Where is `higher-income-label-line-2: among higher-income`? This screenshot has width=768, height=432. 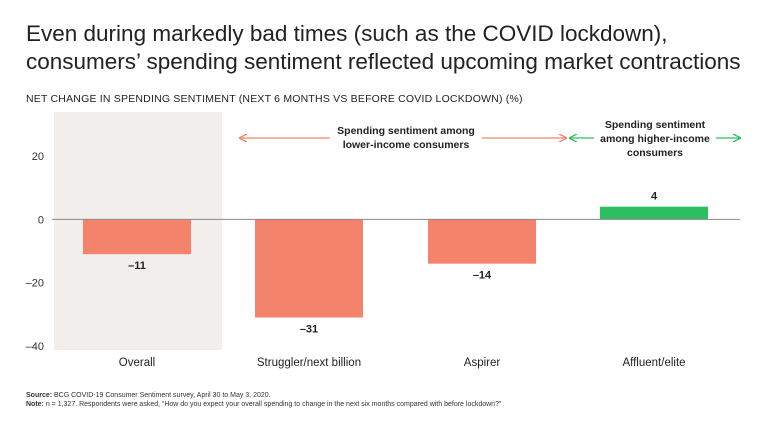
higher-income-label-line-2: among higher-income is located at coordinates (655, 139).